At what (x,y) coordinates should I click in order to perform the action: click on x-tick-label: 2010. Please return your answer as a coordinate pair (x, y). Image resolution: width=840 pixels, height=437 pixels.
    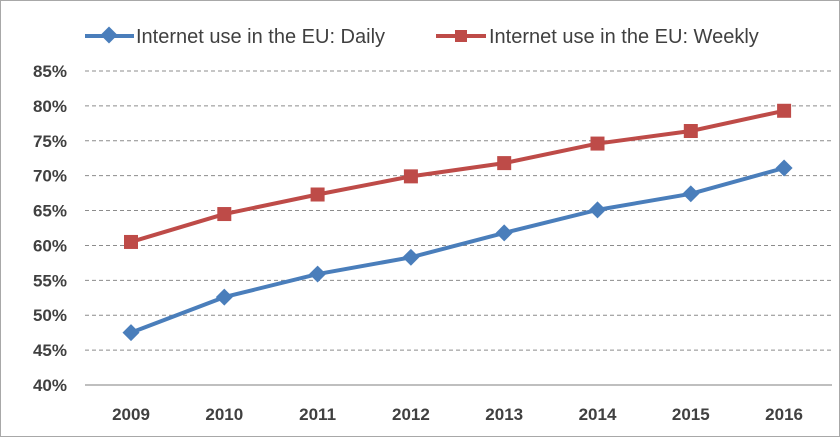
    Looking at the image, I should click on (224, 414).